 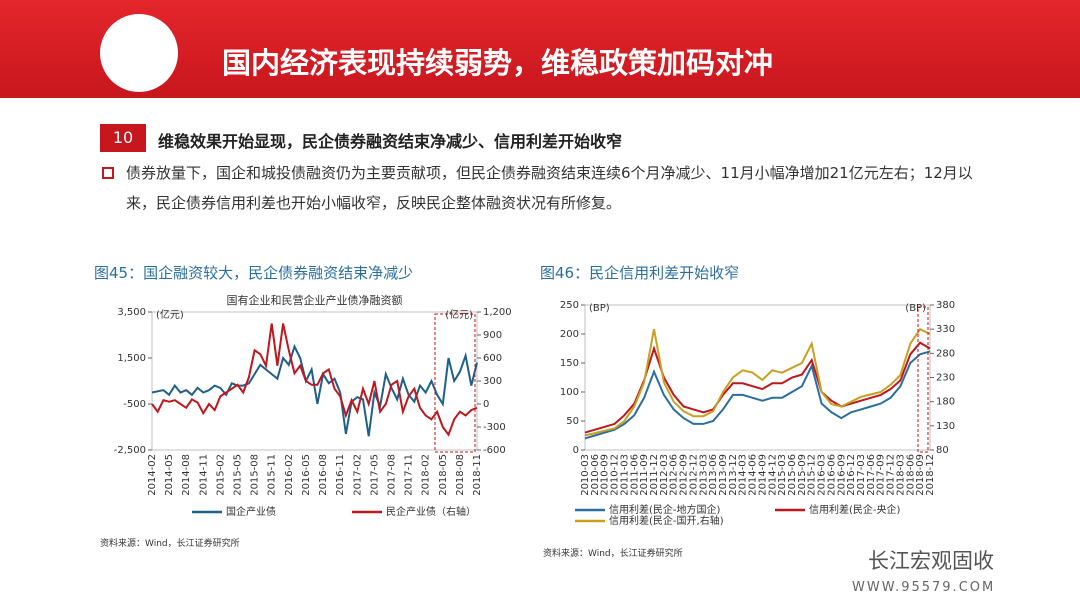 I want to click on x-tick-label: 2014-08, so click(x=186, y=475).